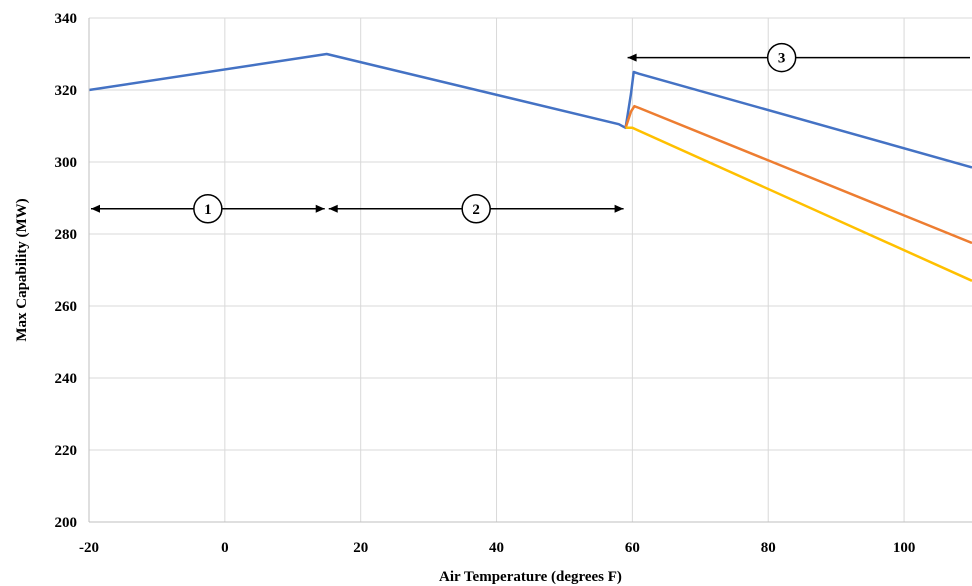 This screenshot has height=586, width=972. Describe the element at coordinates (66, 235) in the screenshot. I see `y-tick-label: 280` at that location.